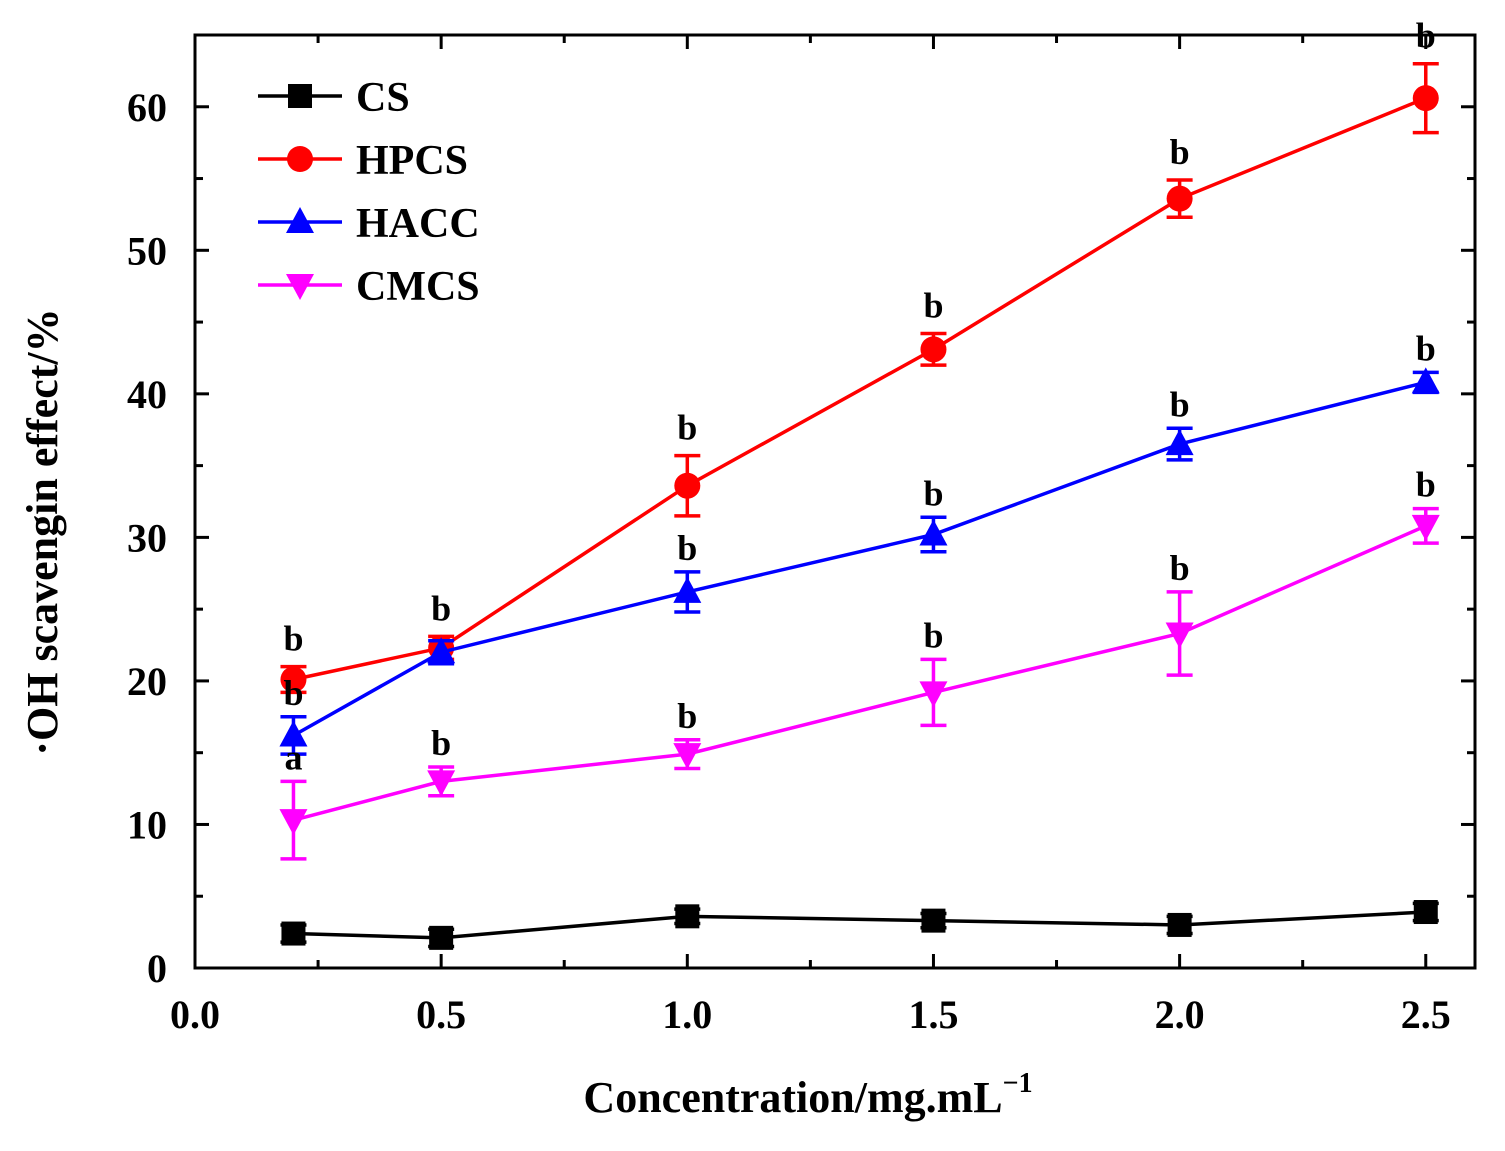 Image resolution: width=1505 pixels, height=1151 pixels. Describe the element at coordinates (383, 98) in the screenshot. I see `legend-label-cs: CS` at that location.